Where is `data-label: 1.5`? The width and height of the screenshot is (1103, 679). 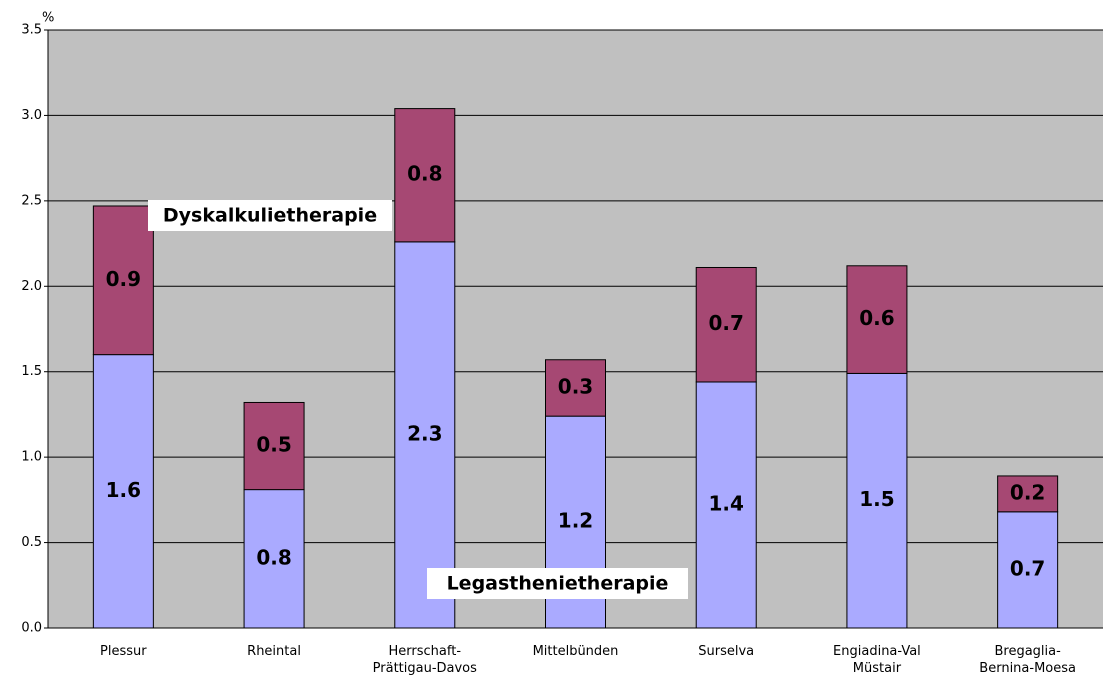
data-label: 1.5 is located at coordinates (876, 499).